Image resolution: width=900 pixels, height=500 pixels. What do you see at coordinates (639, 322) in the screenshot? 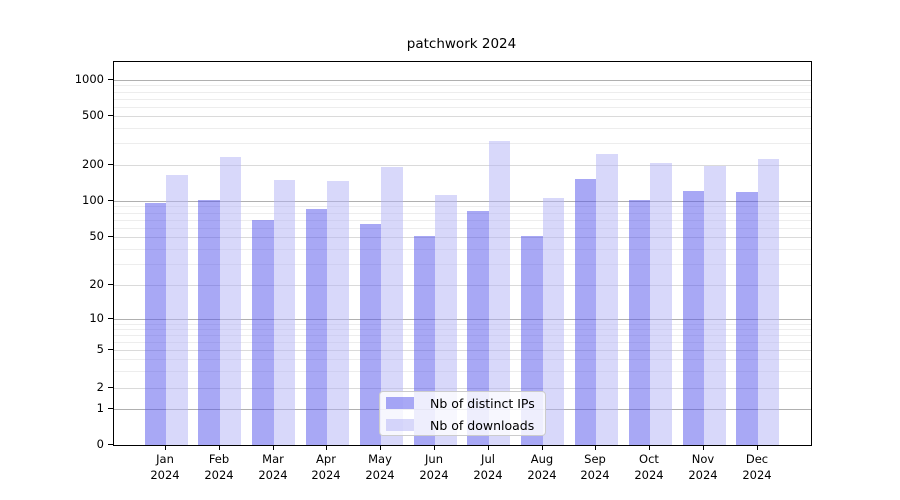
I see `bar-distinct-ips-oct` at bounding box center [639, 322].